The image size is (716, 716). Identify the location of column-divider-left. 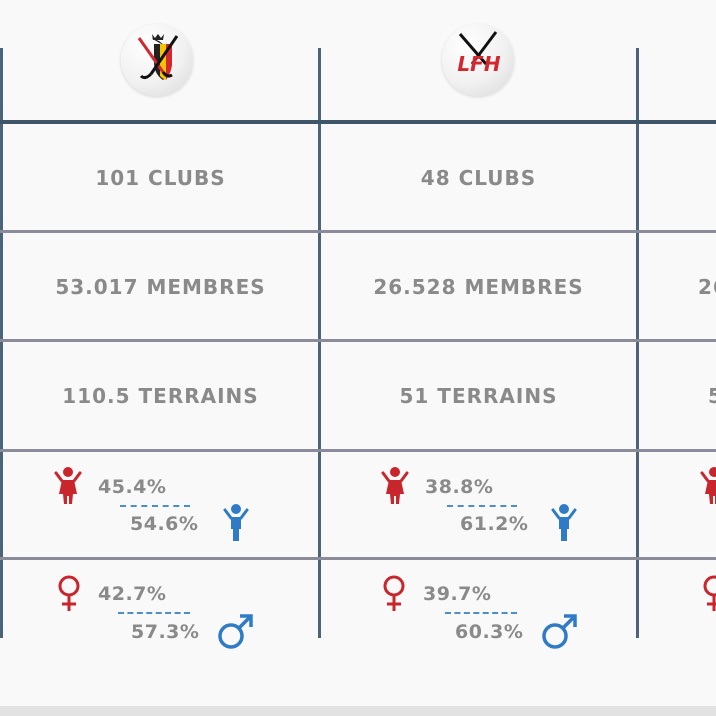
(1, 343).